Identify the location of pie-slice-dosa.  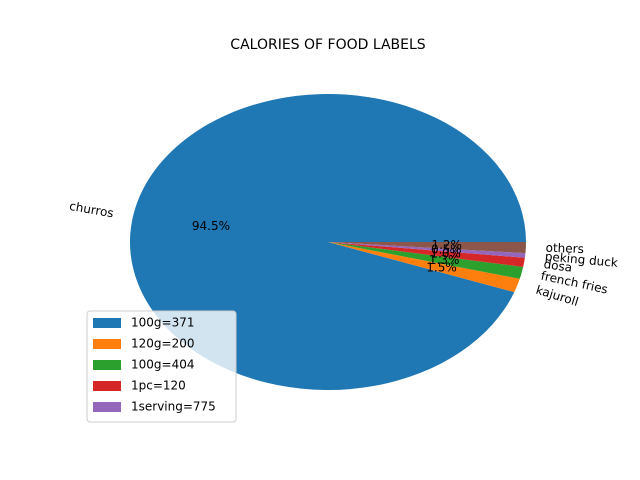
(426, 254).